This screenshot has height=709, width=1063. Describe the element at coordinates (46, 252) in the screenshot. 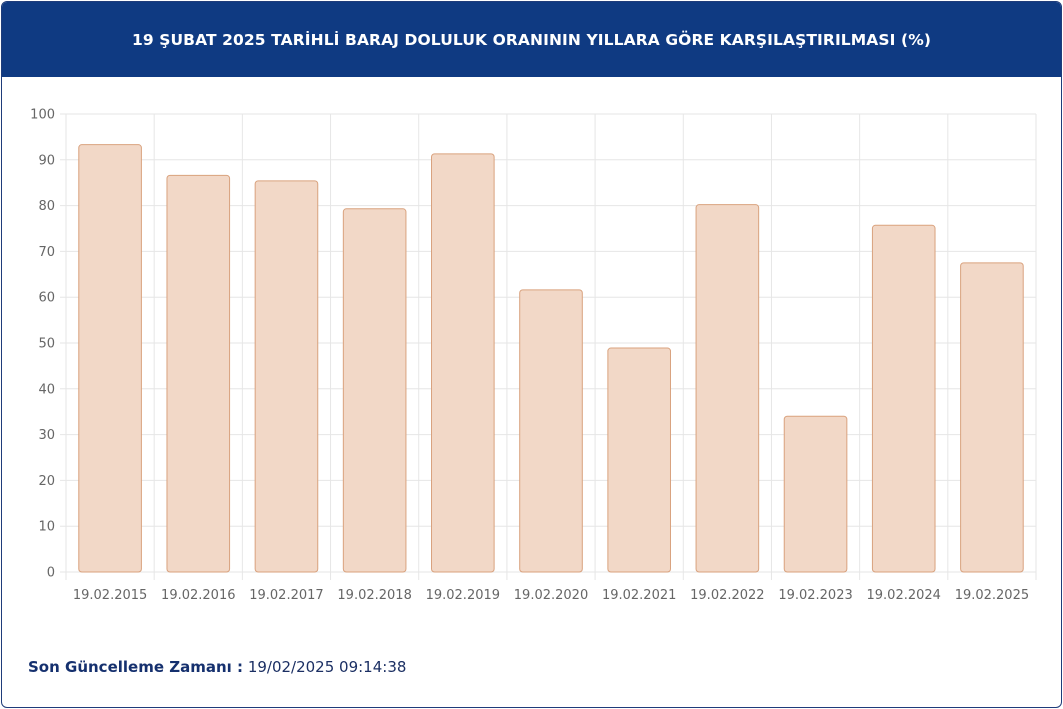

I see `y-tick-label: 70` at that location.